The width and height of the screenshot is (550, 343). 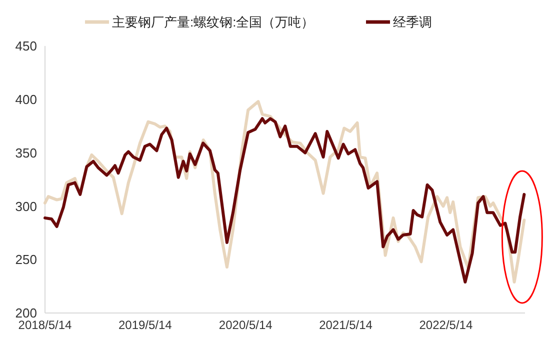 I want to click on x-tick-label: 2020/5/14, so click(x=245, y=325).